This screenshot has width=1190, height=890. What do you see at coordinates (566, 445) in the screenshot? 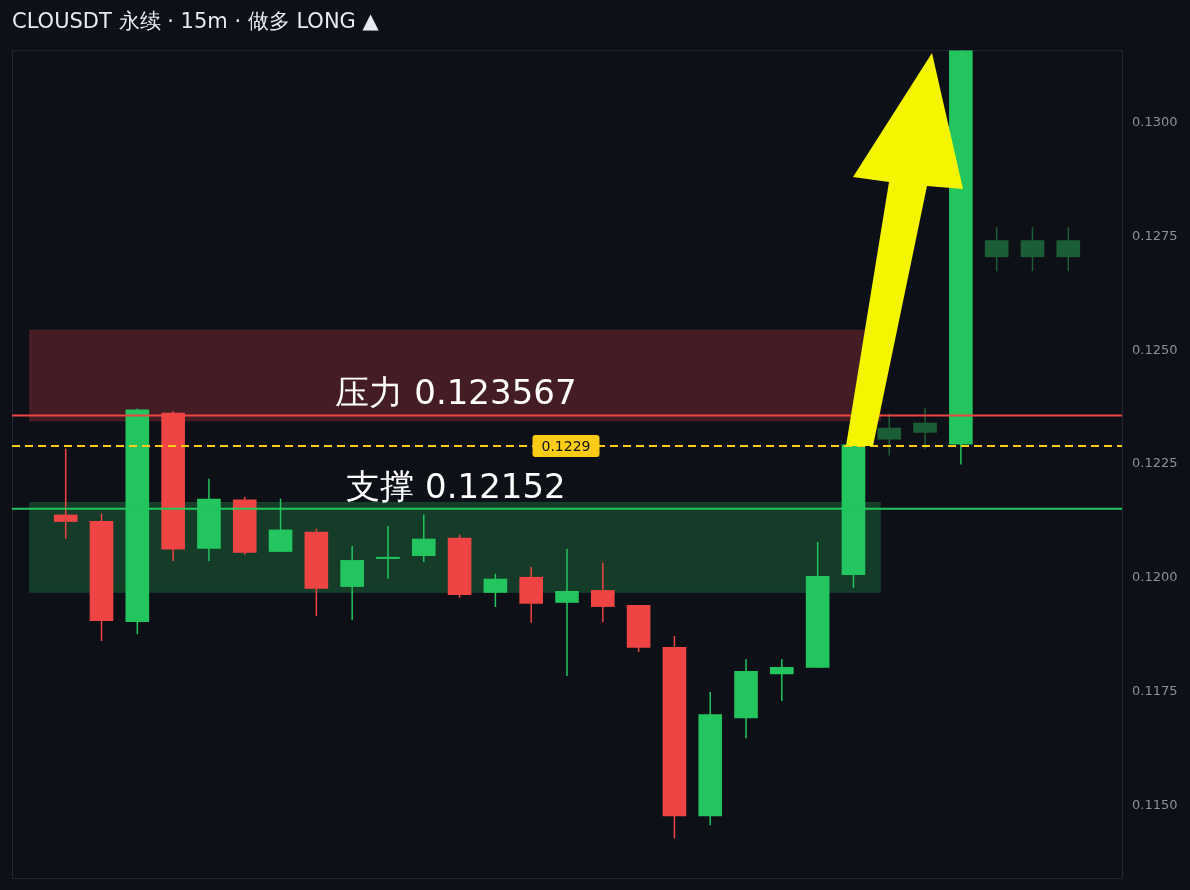
I see `ref-line-label: 0.1229` at bounding box center [566, 445].